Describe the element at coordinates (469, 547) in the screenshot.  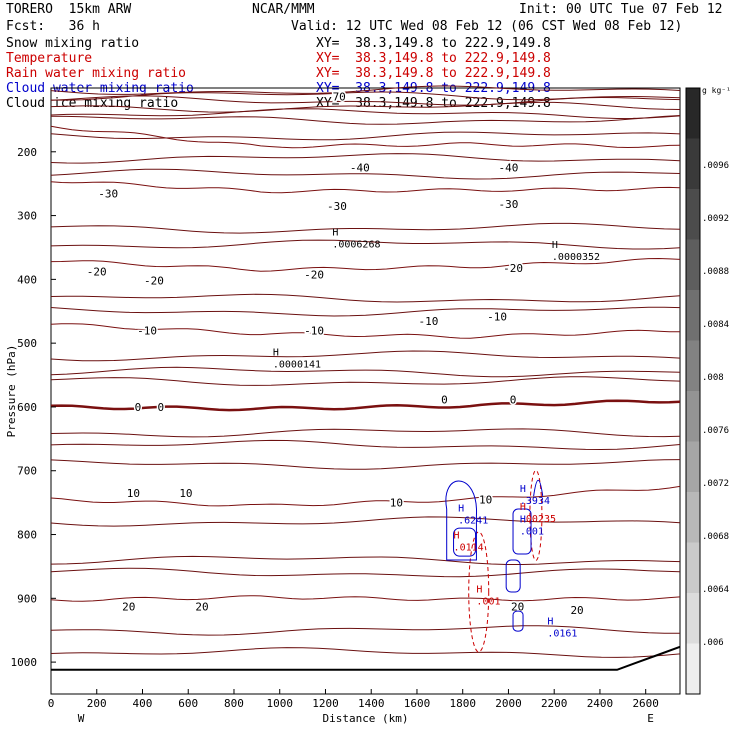
I see `extremum-value: .0114` at that location.